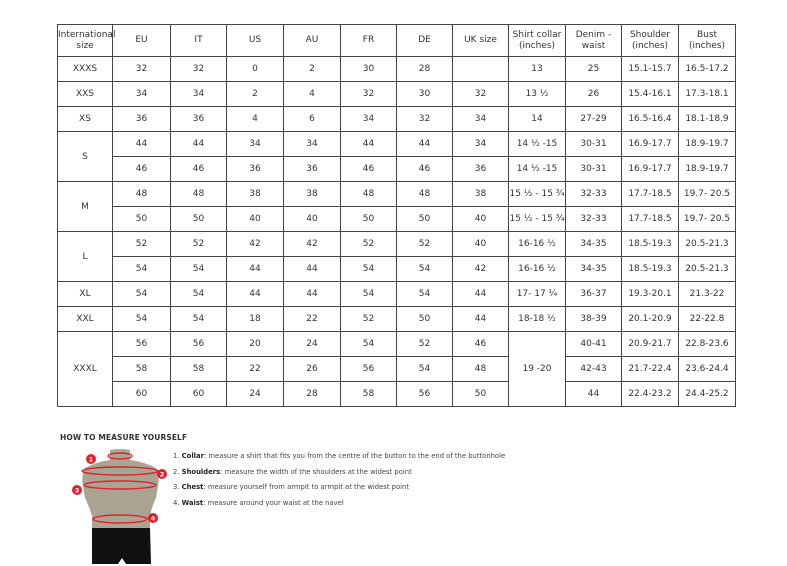 The image size is (787, 566). What do you see at coordinates (593, 244) in the screenshot?
I see `table-cell: 34-35` at bounding box center [593, 244].